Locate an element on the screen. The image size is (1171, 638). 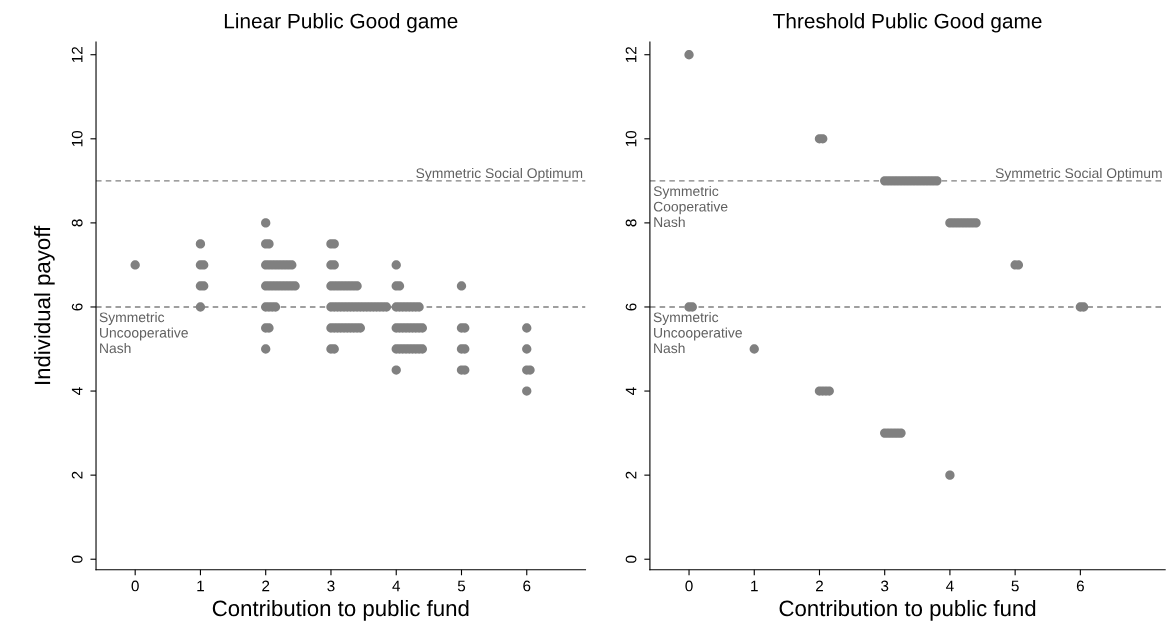
chart-title: Threshold Public Good game is located at coordinates (907, 23).